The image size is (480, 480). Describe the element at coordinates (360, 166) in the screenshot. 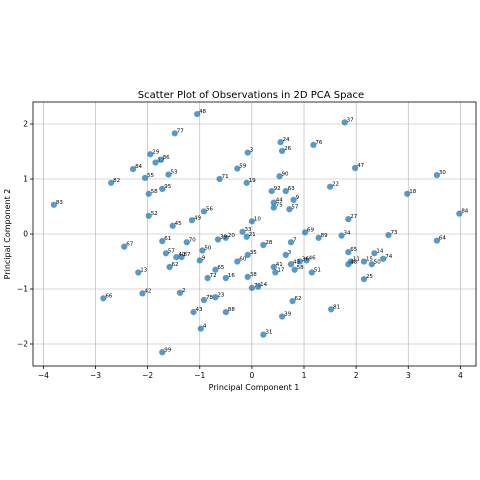

I see `point-label: 47` at that location.